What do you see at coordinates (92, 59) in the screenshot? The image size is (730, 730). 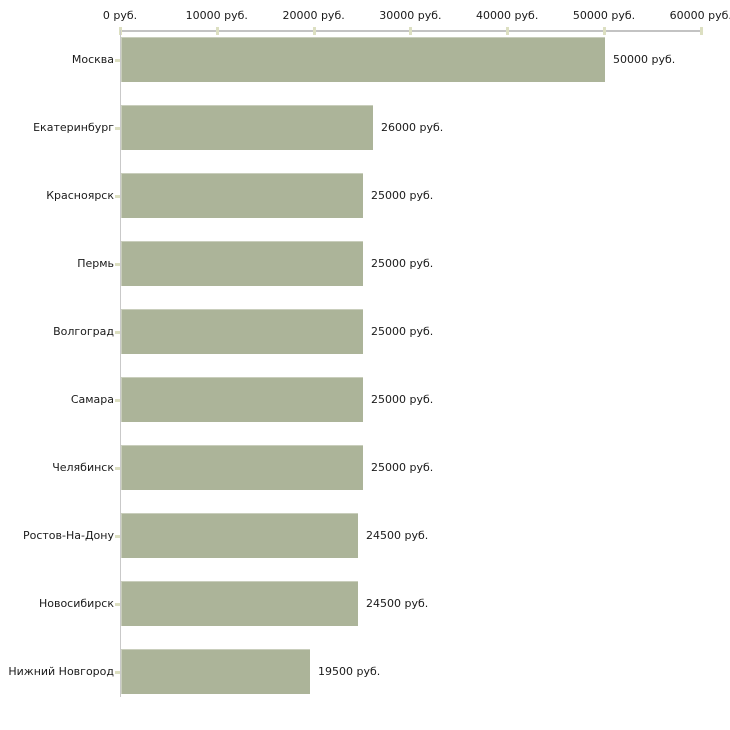 I see `category-label: Москва` at bounding box center [92, 59].